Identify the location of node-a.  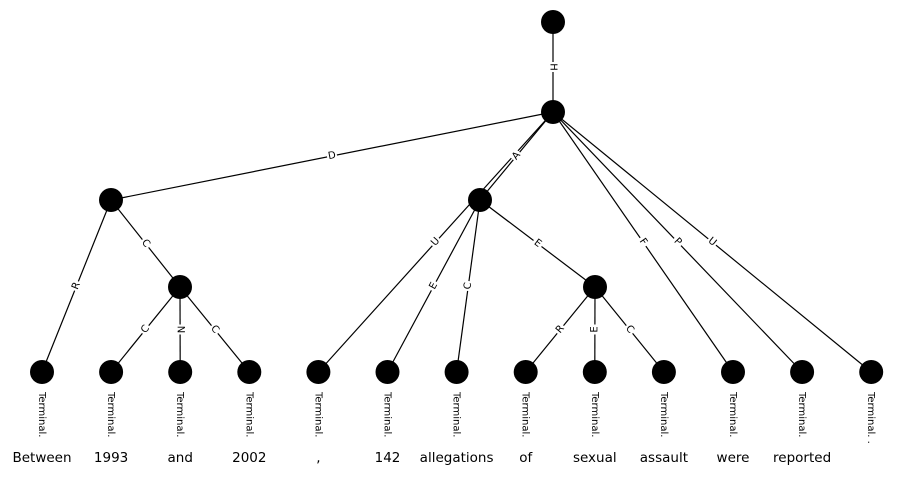
(480, 200).